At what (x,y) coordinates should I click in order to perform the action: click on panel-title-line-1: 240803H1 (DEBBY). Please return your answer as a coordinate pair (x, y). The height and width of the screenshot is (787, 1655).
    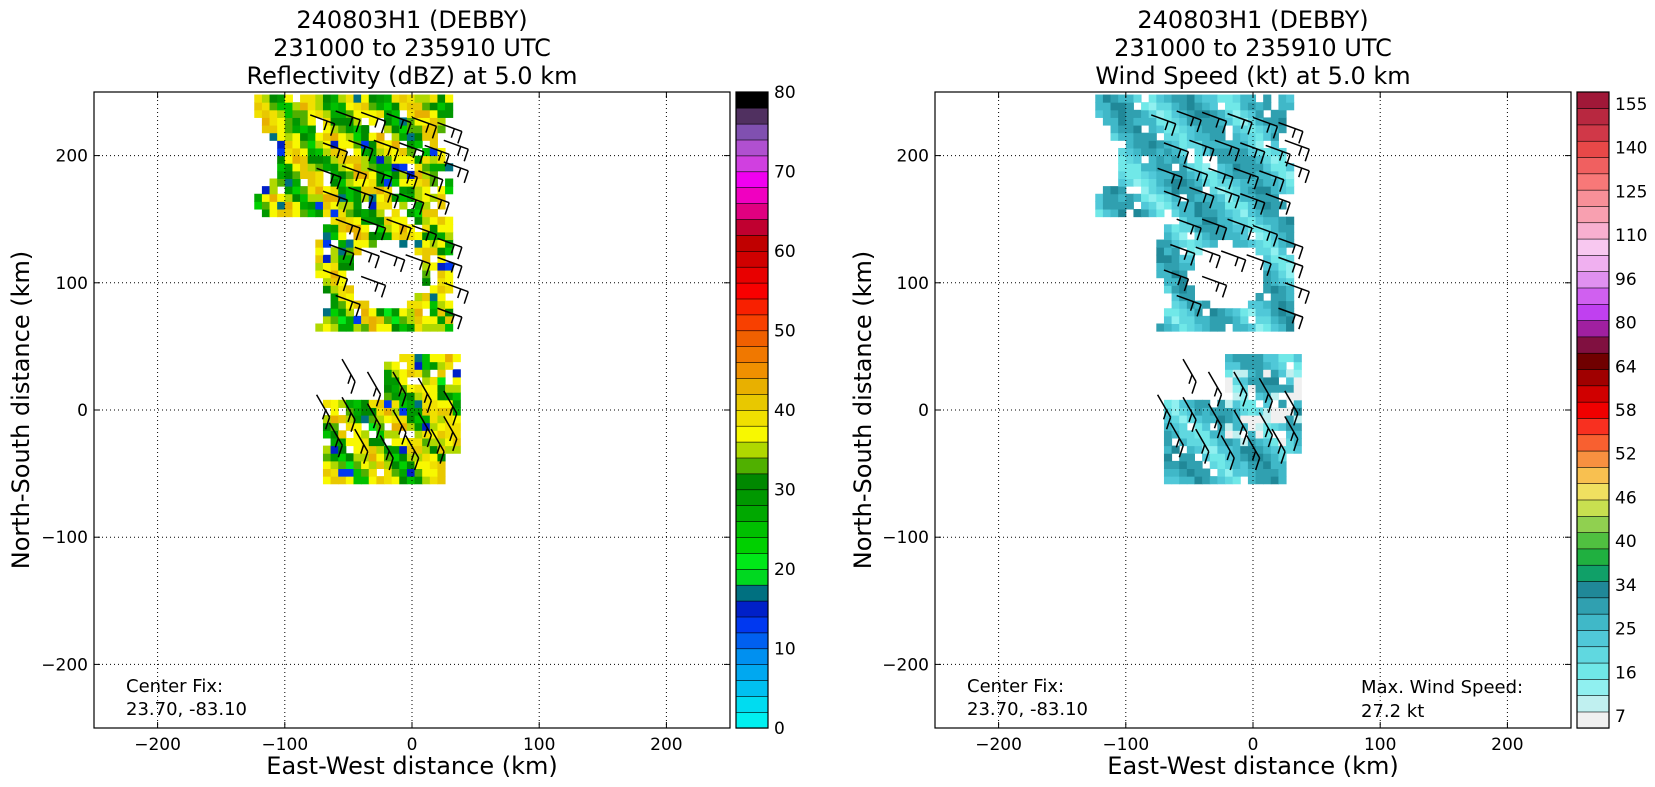
    Looking at the image, I should click on (411, 20).